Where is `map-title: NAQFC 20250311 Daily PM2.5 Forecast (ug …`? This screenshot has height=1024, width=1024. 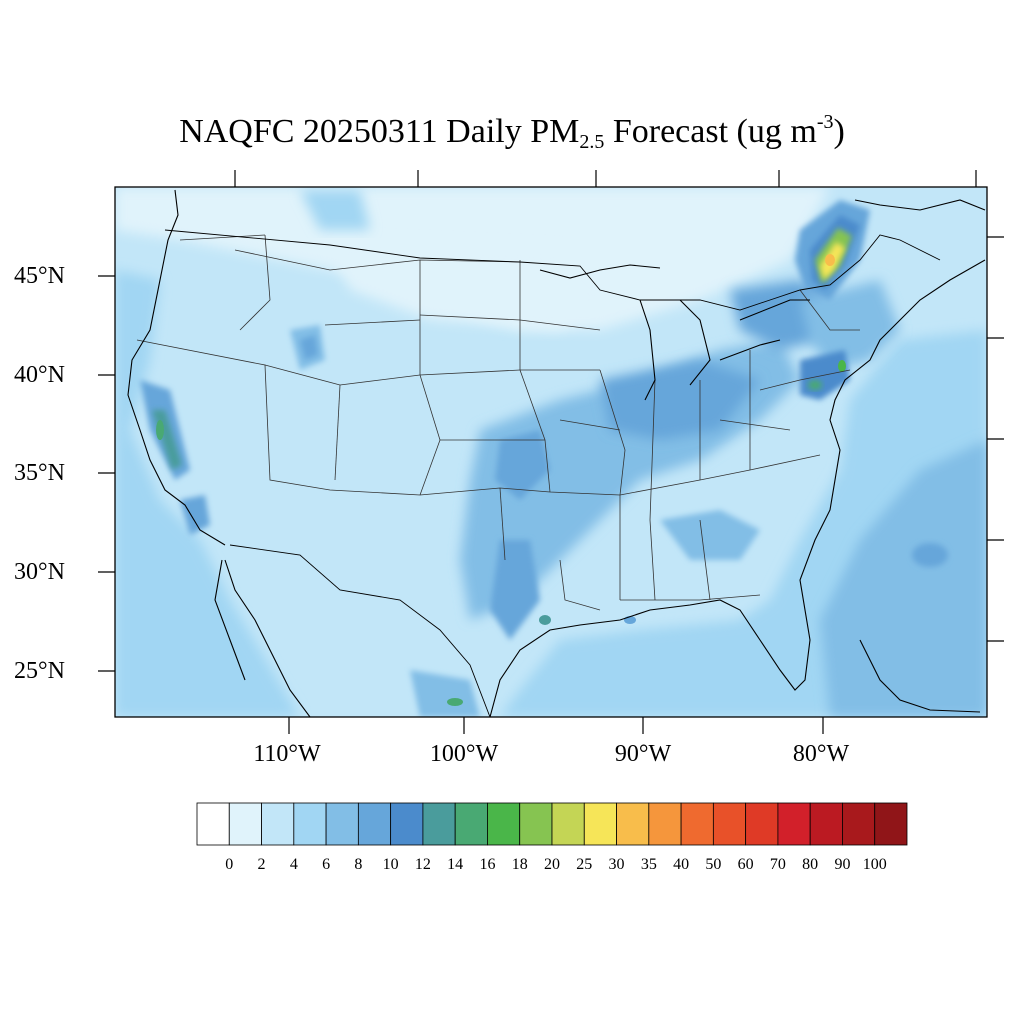
map-title: NAQFC 20250311 Daily PM2.5 Forecast (ug … is located at coordinates (512, 132).